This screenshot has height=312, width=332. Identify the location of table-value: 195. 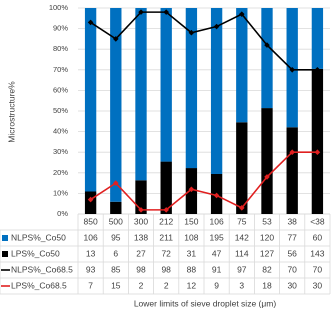
(217, 237).